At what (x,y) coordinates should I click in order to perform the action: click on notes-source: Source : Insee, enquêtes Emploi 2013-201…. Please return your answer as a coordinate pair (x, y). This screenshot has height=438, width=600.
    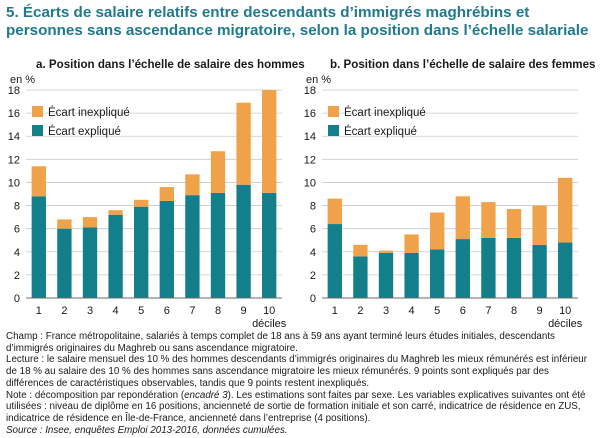
    Looking at the image, I should click on (147, 430).